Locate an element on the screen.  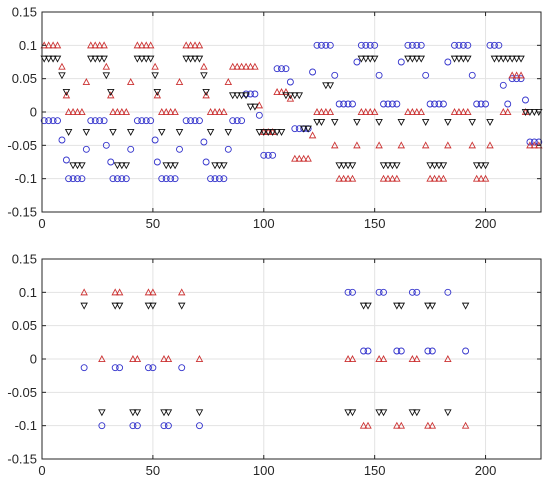
x-tick-label: 0 is located at coordinates (41, 470).